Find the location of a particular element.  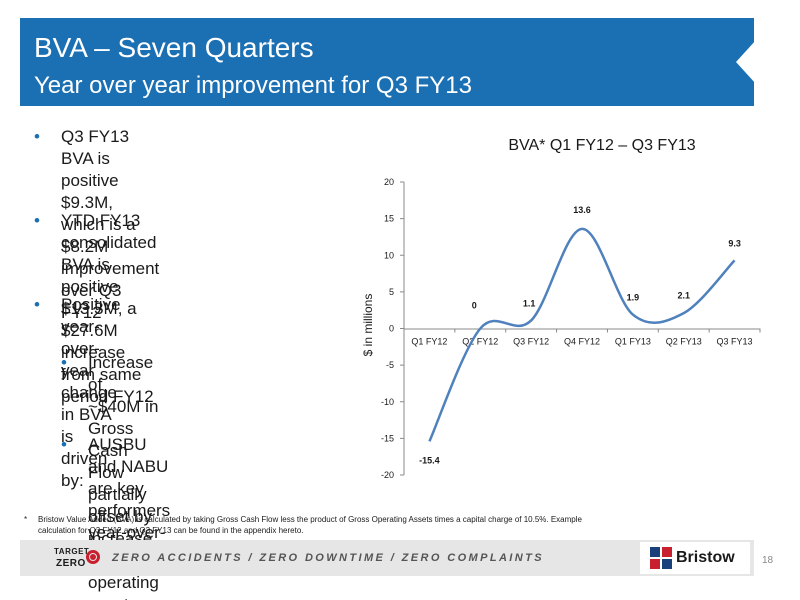

bullet-line: Q3 FY13 BVA is positive $9.3M, is located at coordinates (95, 169).